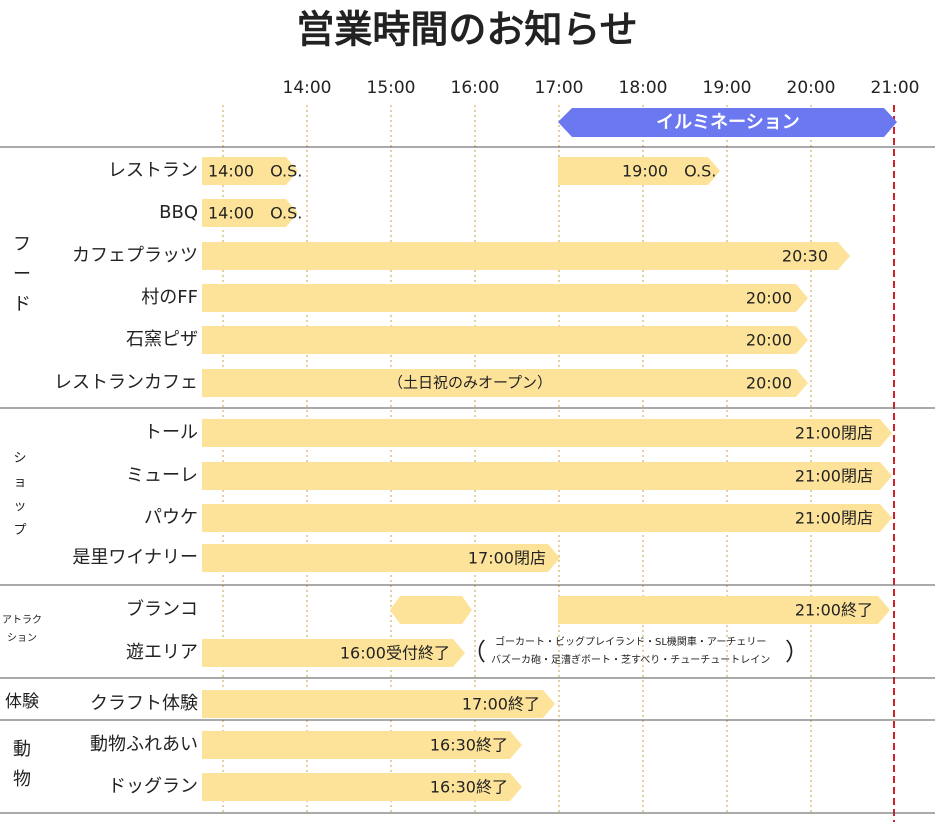 The height and width of the screenshot is (826, 935). What do you see at coordinates (169, 297) in the screenshot?
I see `row-name: 村のFF` at bounding box center [169, 297].